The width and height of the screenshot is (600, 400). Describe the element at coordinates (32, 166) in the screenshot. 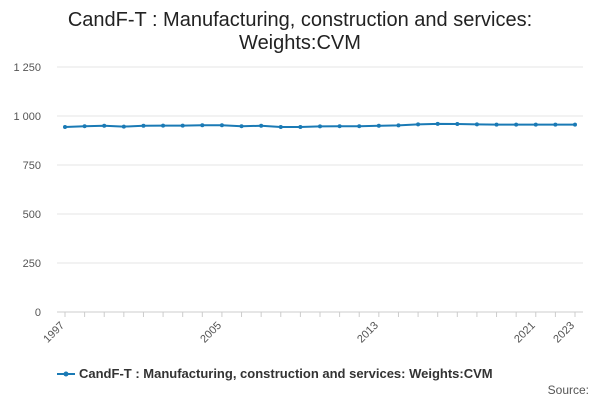

I see `y-tick-label: 750` at that location.